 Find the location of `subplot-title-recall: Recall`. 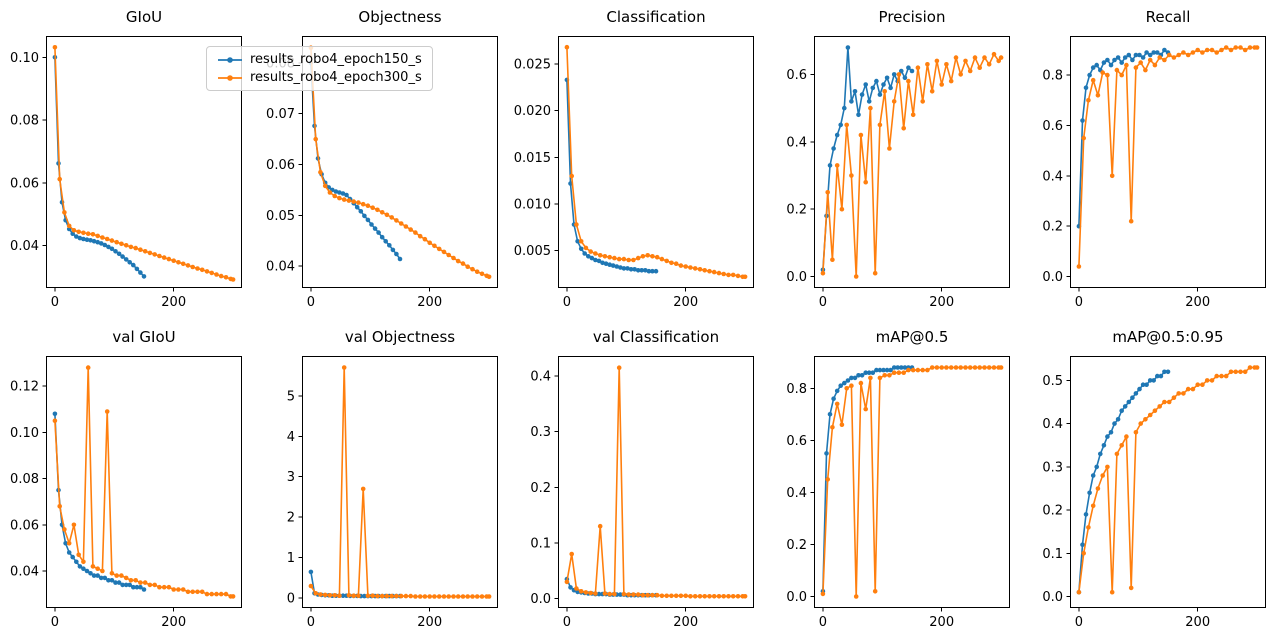

subplot-title-recall: Recall is located at coordinates (1168, 17).